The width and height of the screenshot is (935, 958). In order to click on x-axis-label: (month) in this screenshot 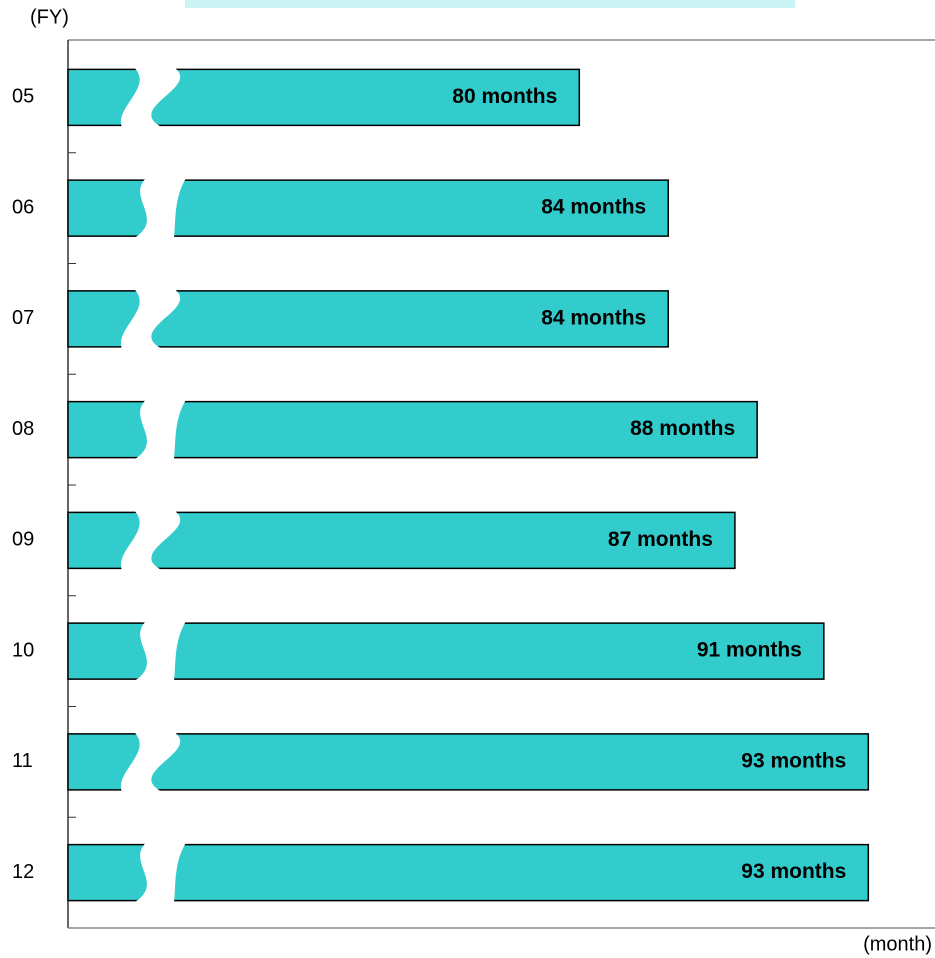, I will do `click(897, 944)`.